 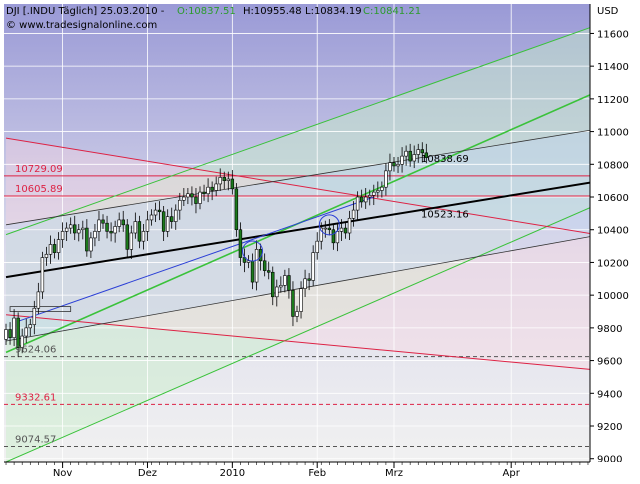 I want to click on value-label: 9074.57, so click(x=35, y=440).